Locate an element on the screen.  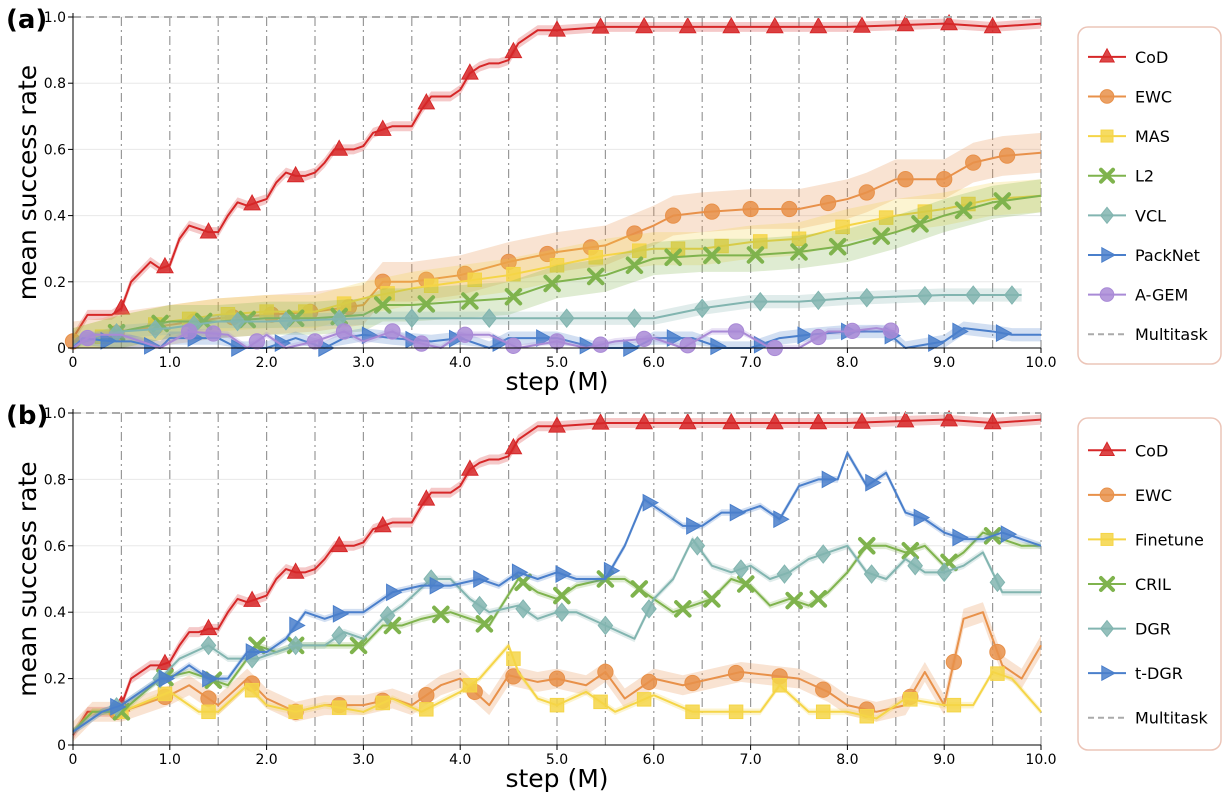
legend-item: VCL is located at coordinates (1127, 215).